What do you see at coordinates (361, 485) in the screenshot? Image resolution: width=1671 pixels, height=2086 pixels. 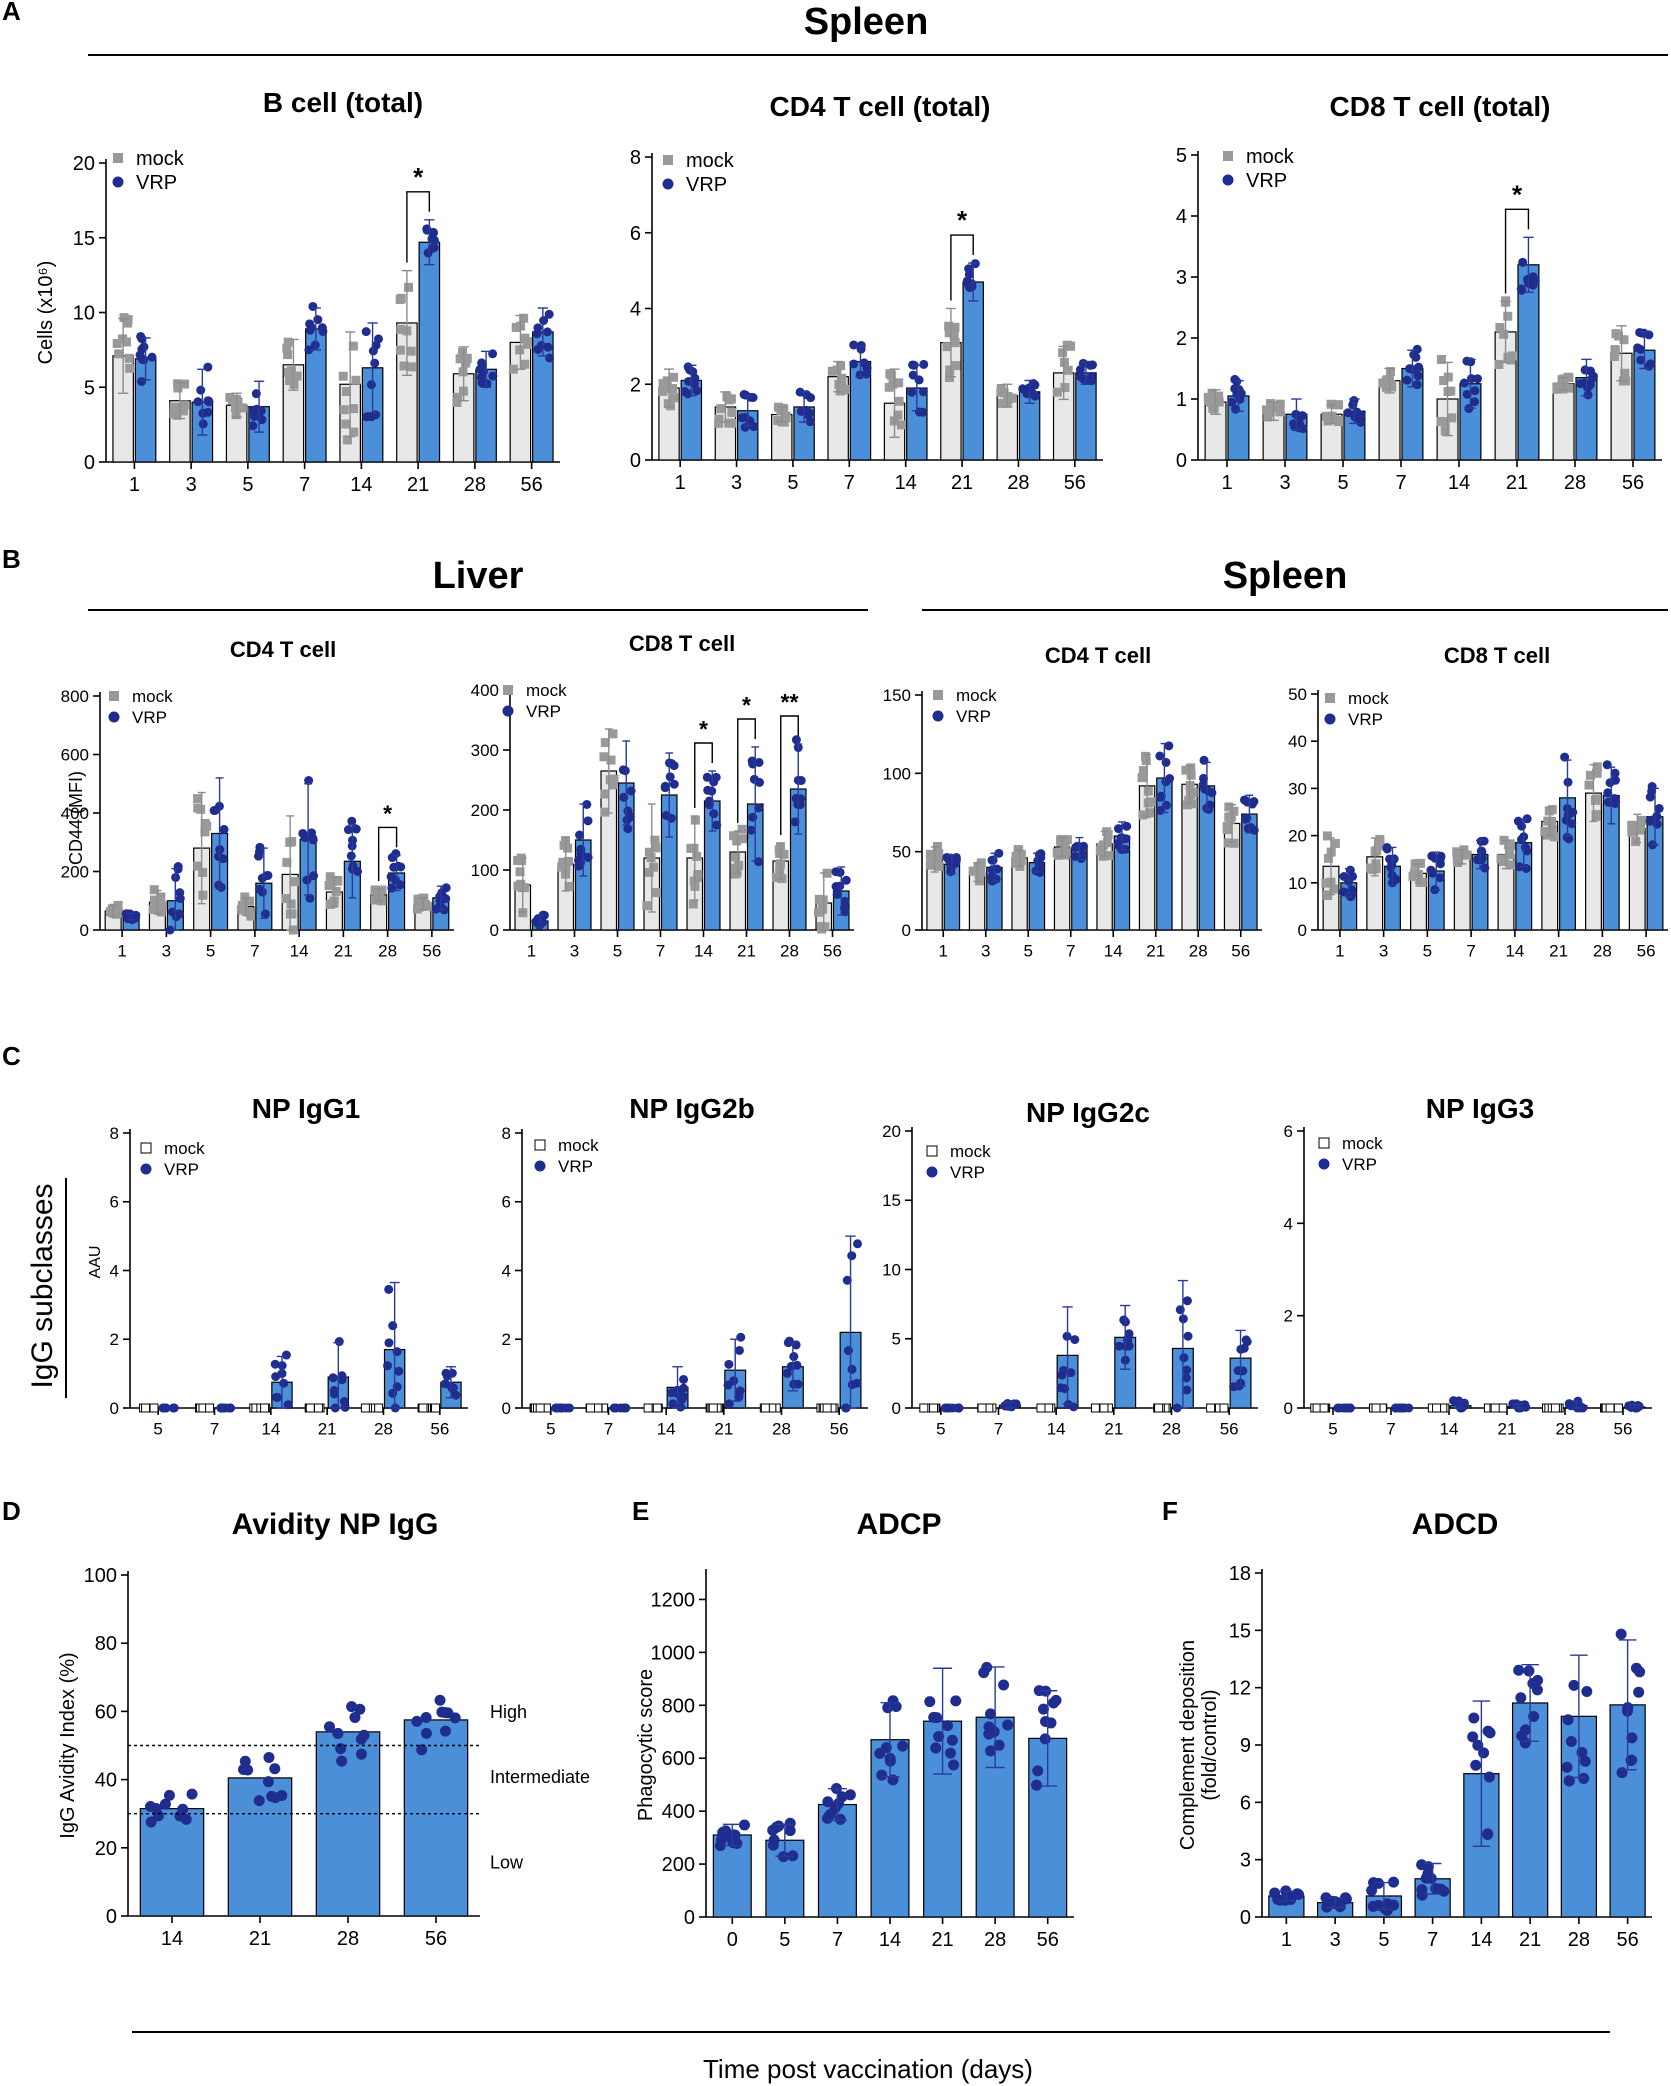 I see `x-tick-label: 14` at bounding box center [361, 485].